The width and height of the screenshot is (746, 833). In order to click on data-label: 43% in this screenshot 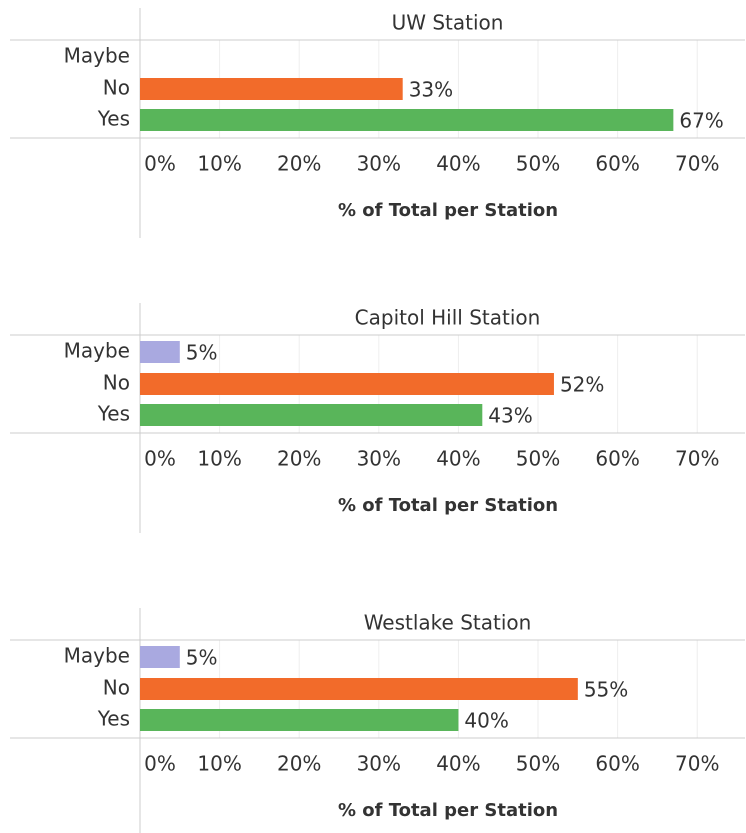, I will do `click(510, 416)`.